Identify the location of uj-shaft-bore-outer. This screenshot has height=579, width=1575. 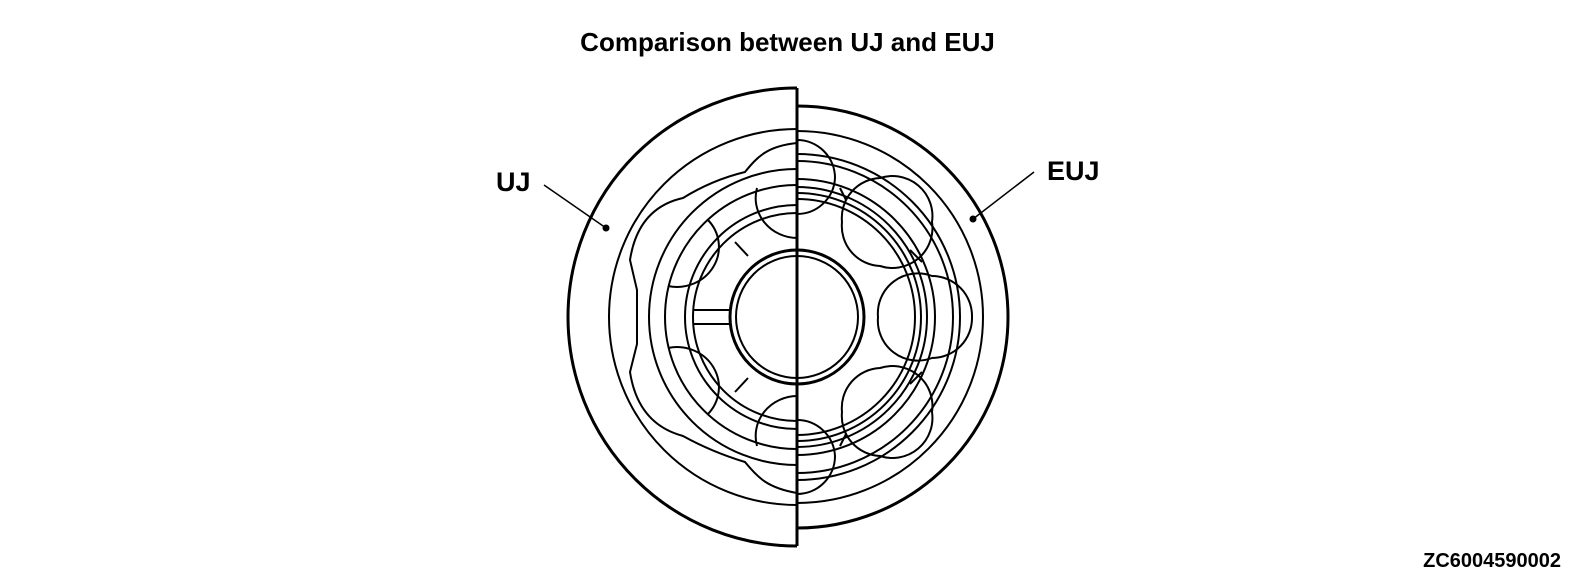
(797, 317).